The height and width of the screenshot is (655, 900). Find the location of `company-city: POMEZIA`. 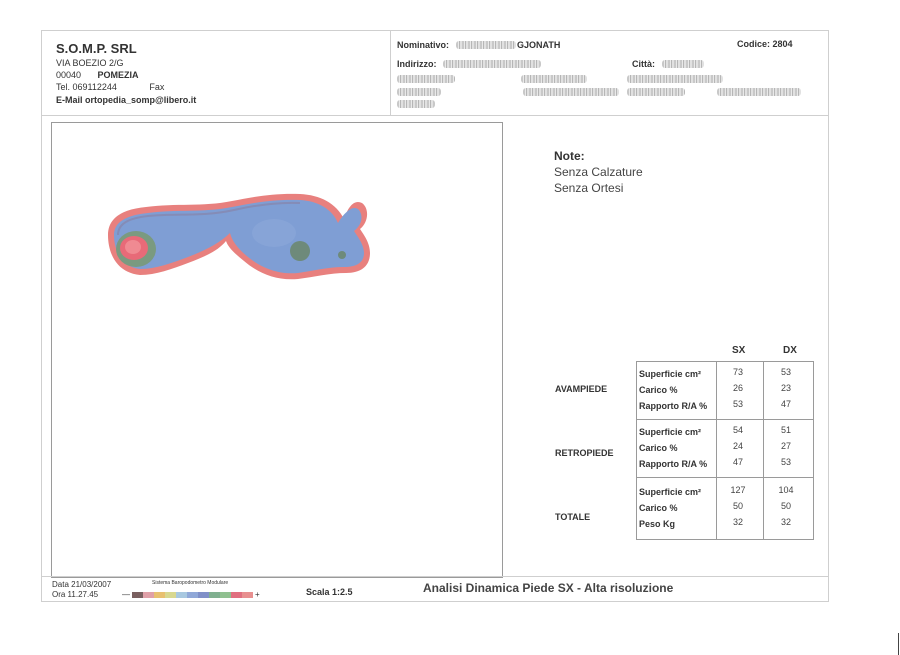

company-city: POMEZIA is located at coordinates (118, 75).